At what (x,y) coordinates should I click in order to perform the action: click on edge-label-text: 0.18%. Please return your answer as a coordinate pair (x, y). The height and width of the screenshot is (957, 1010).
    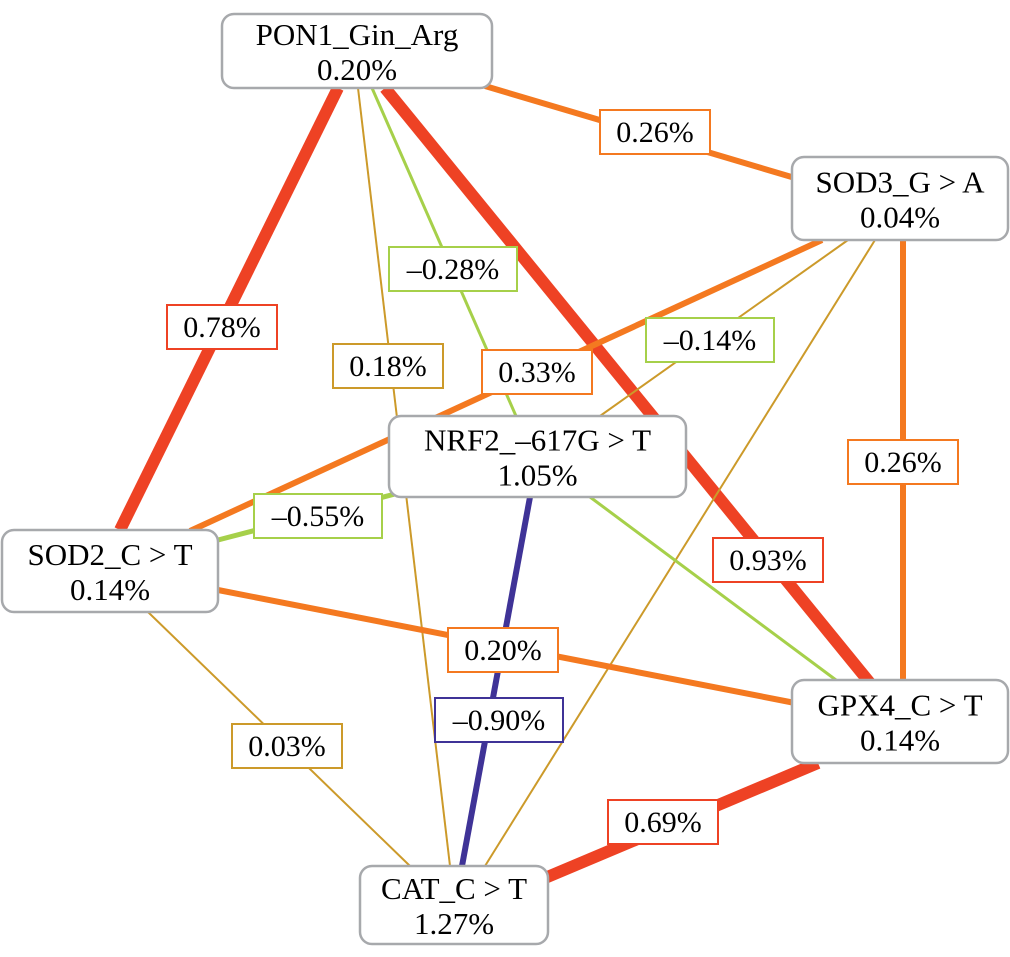
    Looking at the image, I should click on (388, 366).